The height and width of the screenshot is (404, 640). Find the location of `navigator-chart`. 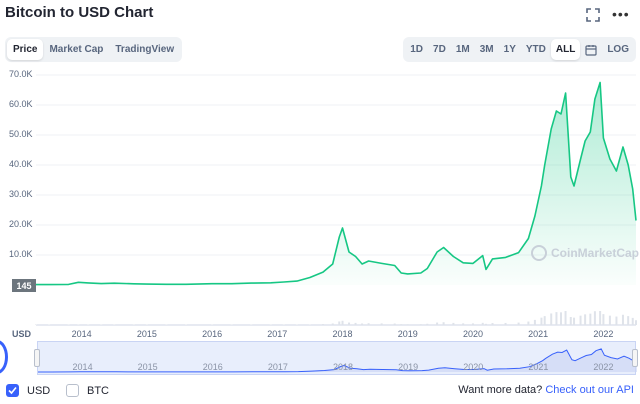

navigator-chart is located at coordinates (338, 360).